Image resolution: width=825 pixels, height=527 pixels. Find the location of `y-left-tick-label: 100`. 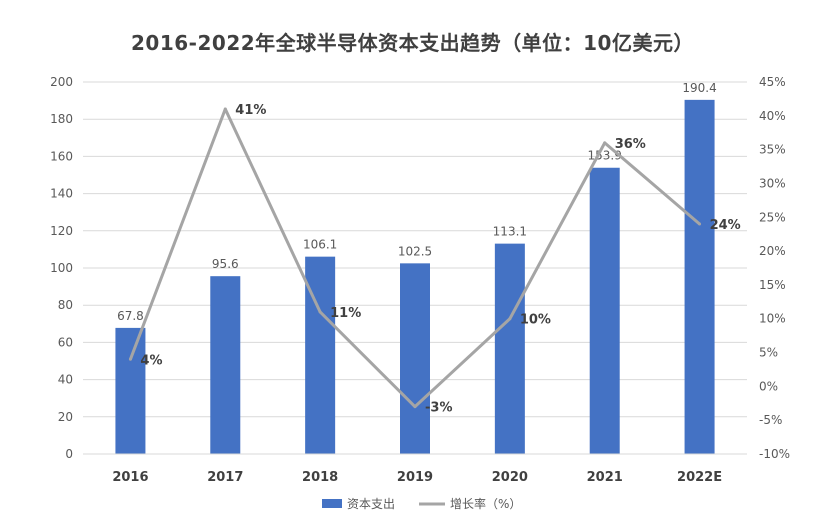

y-left-tick-label: 100 is located at coordinates (61, 268).